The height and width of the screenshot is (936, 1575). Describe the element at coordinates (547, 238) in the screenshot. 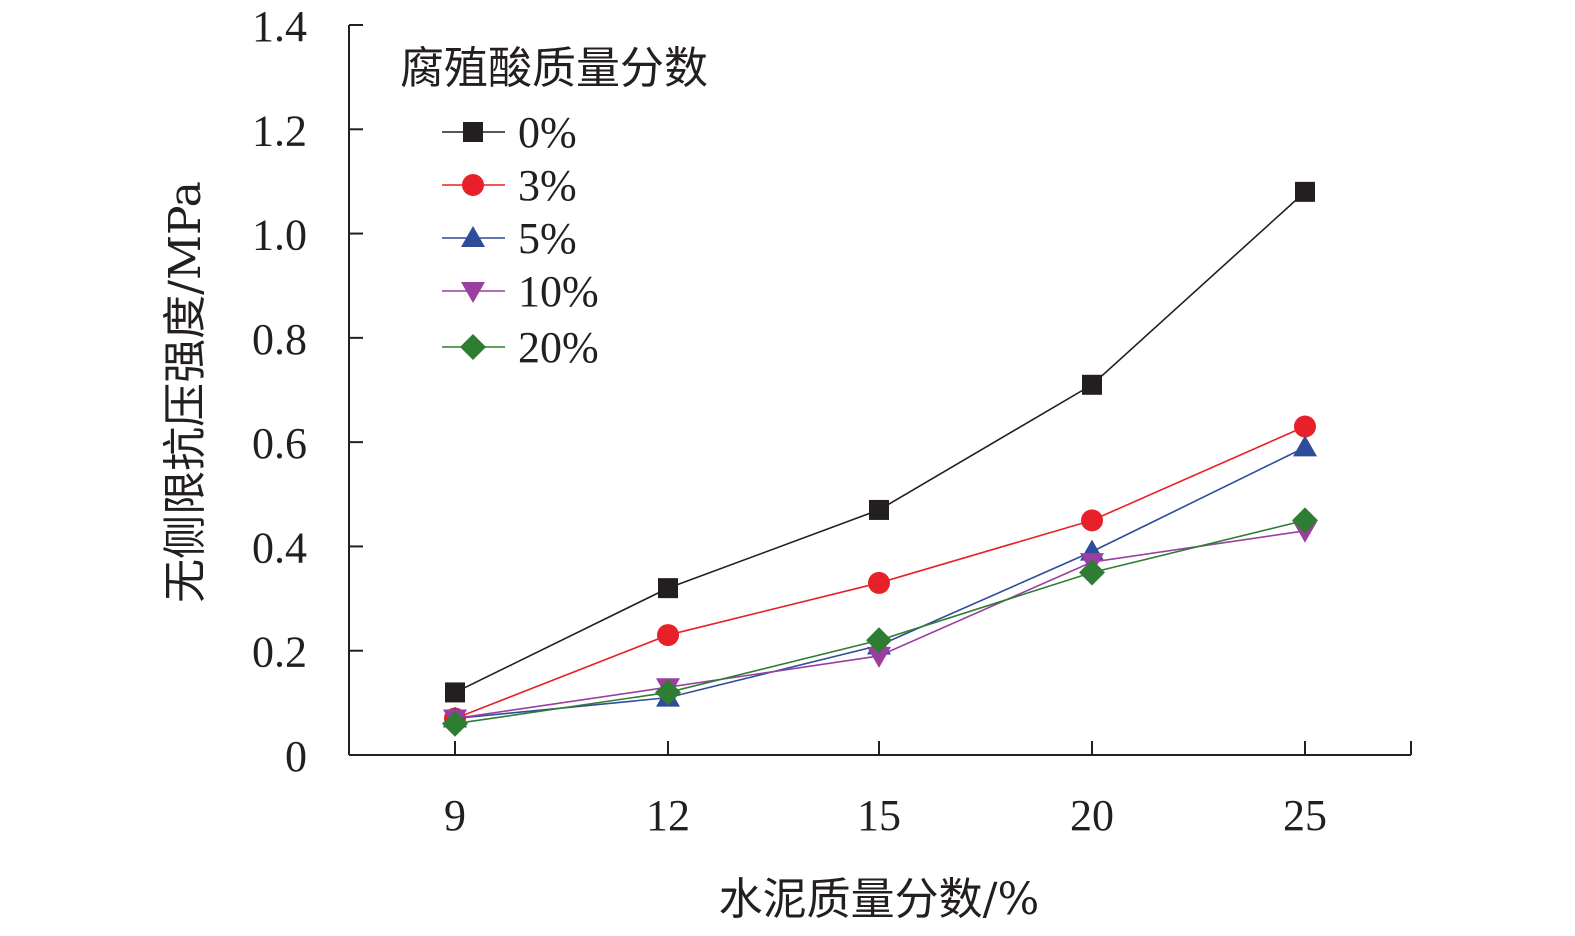

I see `legend-label: 5%` at that location.